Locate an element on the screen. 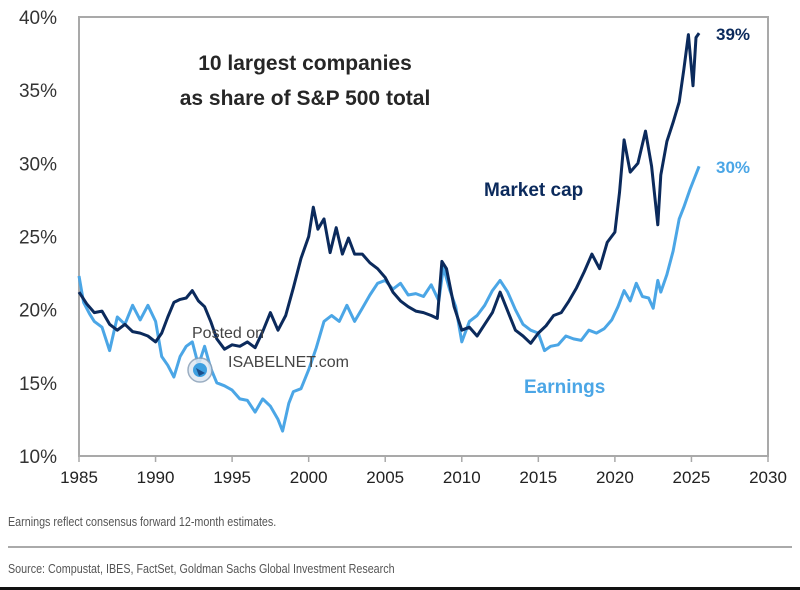 The width and height of the screenshot is (800, 590). y-tick-label: 35% is located at coordinates (38, 91).